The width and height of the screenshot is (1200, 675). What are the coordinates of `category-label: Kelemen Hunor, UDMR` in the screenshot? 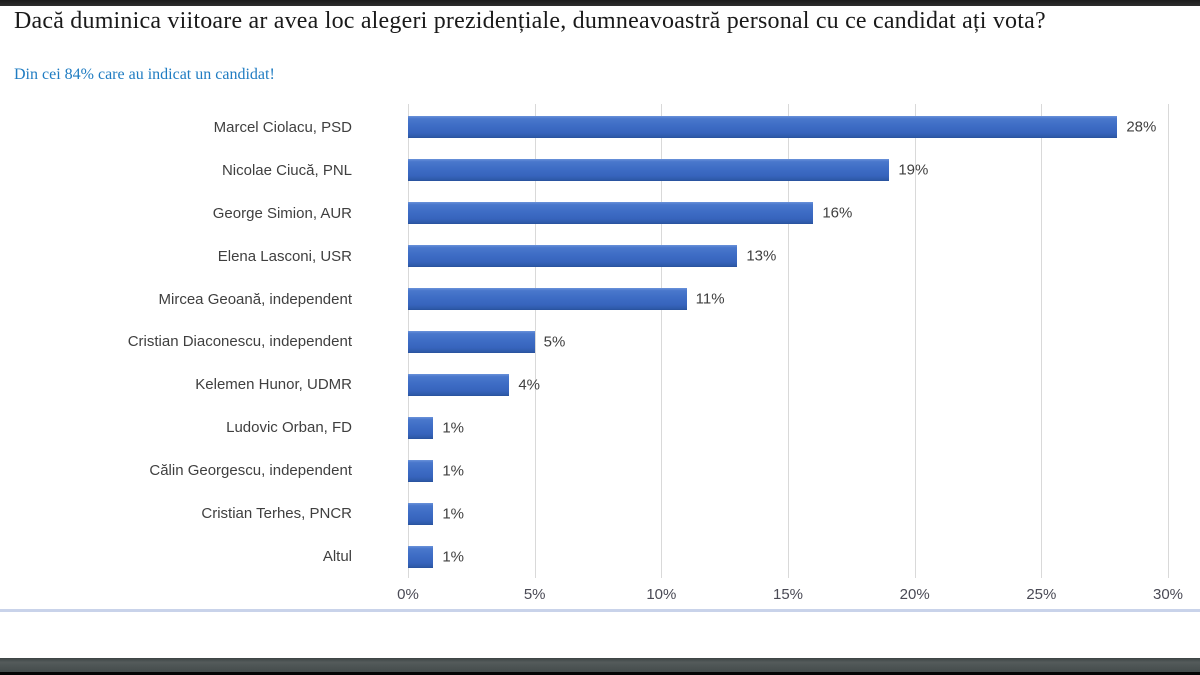 It's located at (273, 385).